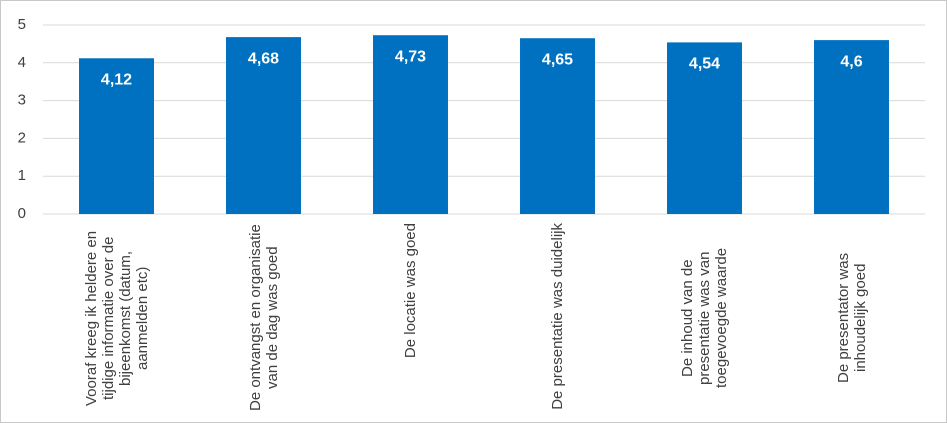 This screenshot has width=947, height=423. I want to click on x-tick-label: De presentatie was duidelijk, so click(557, 316).